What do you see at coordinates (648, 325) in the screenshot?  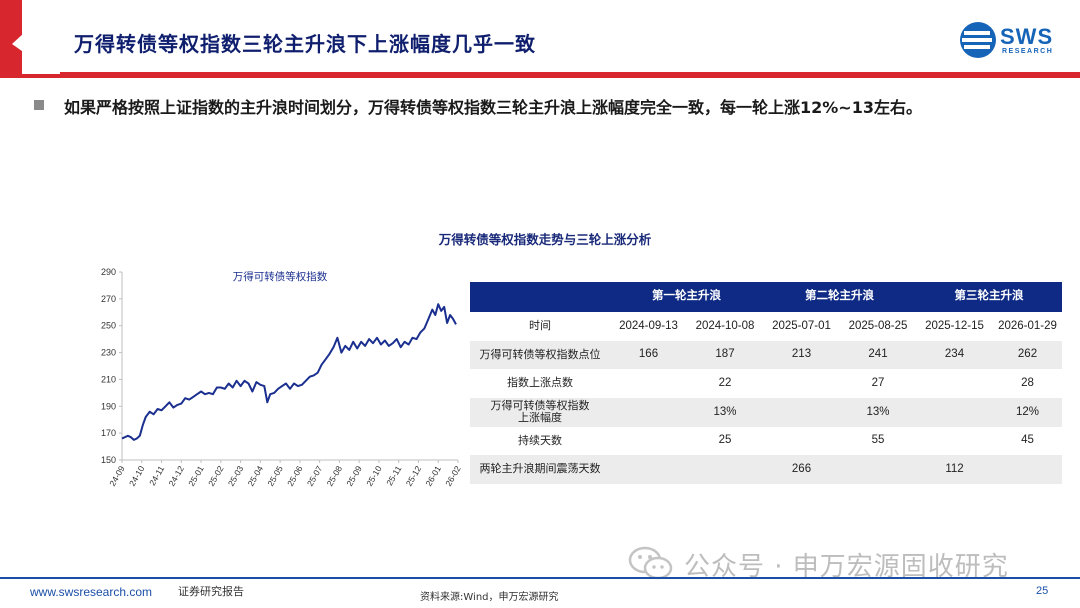 I see `table-cell: 2024-09-13` at bounding box center [648, 325].